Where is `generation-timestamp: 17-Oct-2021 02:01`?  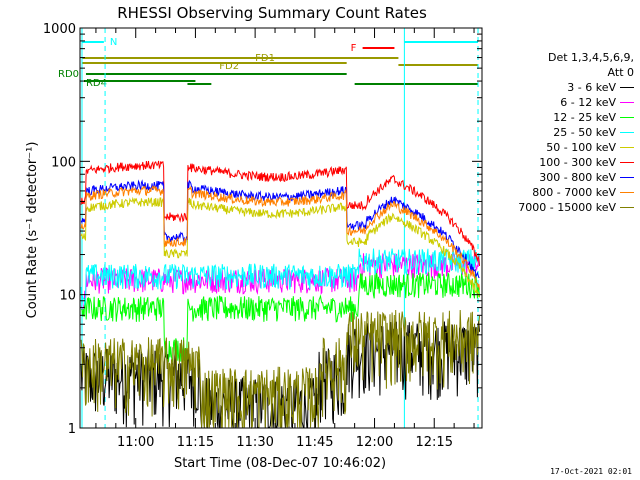
generation-timestamp: 17-Oct-2021 02:01 is located at coordinates (591, 471).